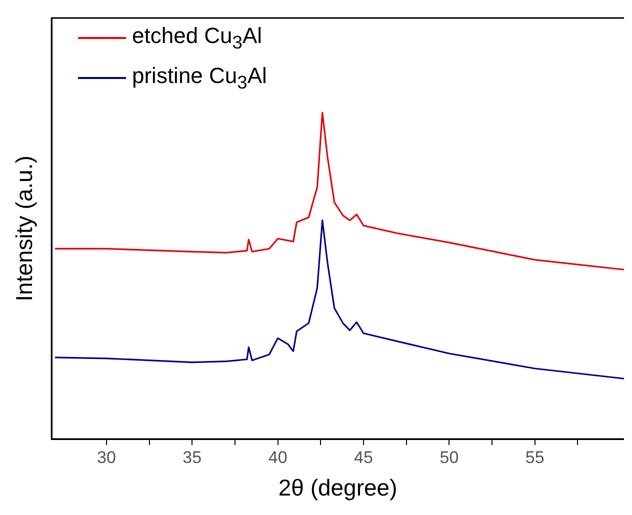  Describe the element at coordinates (278, 457) in the screenshot. I see `x-tick-label: 40` at that location.